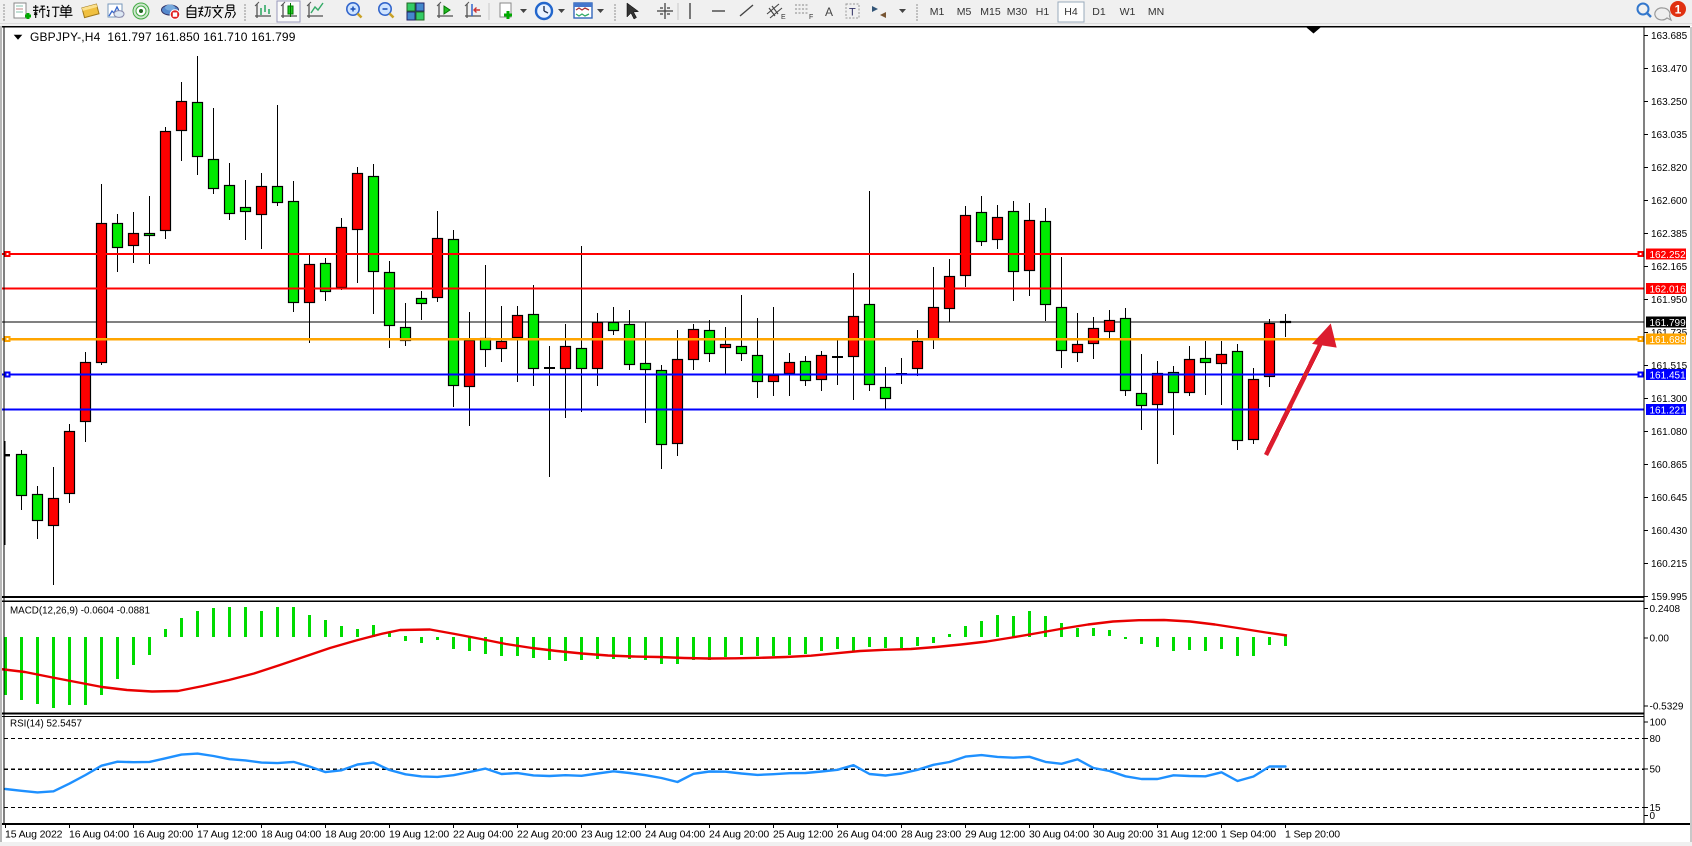 This screenshot has width=1692, height=846. I want to click on svg-text: 1 Sep 04:00, so click(1248, 835).